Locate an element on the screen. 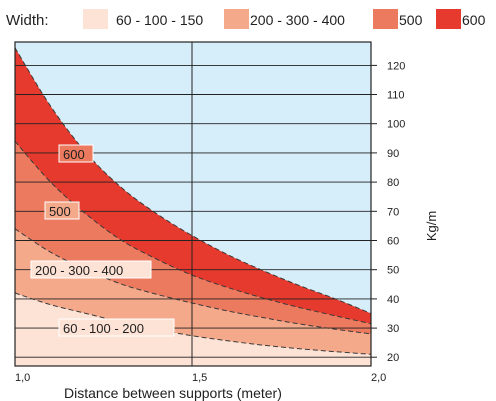 The image size is (496, 401). y-tick-50: 50 is located at coordinates (393, 271).